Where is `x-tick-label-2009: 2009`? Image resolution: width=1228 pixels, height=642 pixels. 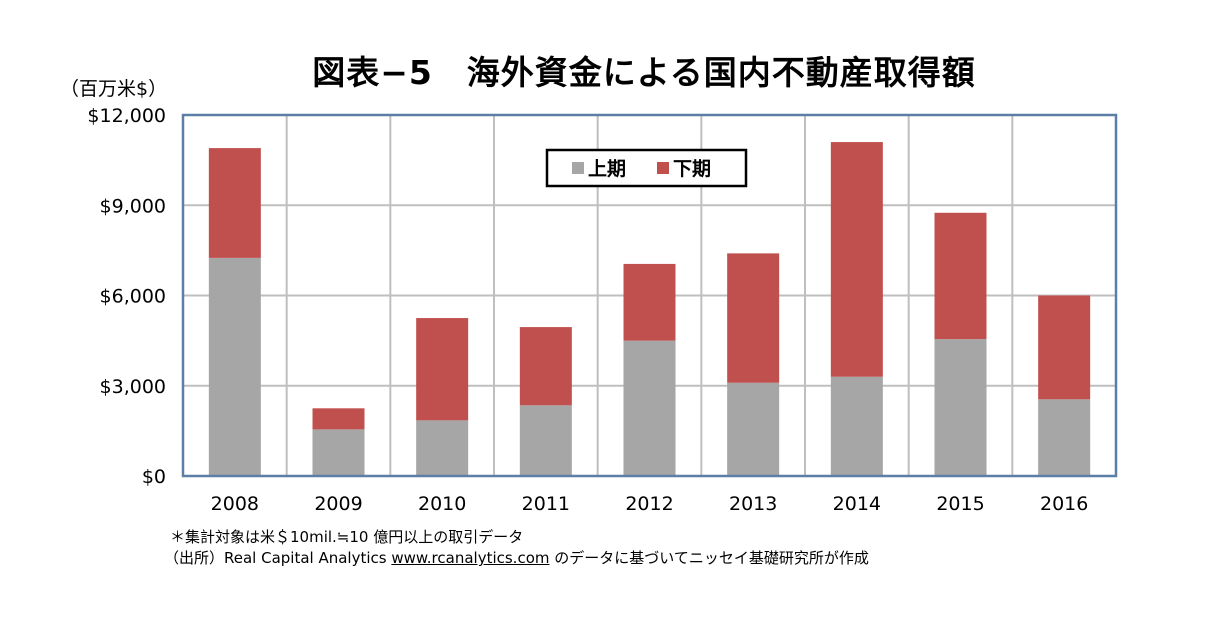
x-tick-label-2009: 2009 is located at coordinates (338, 504).